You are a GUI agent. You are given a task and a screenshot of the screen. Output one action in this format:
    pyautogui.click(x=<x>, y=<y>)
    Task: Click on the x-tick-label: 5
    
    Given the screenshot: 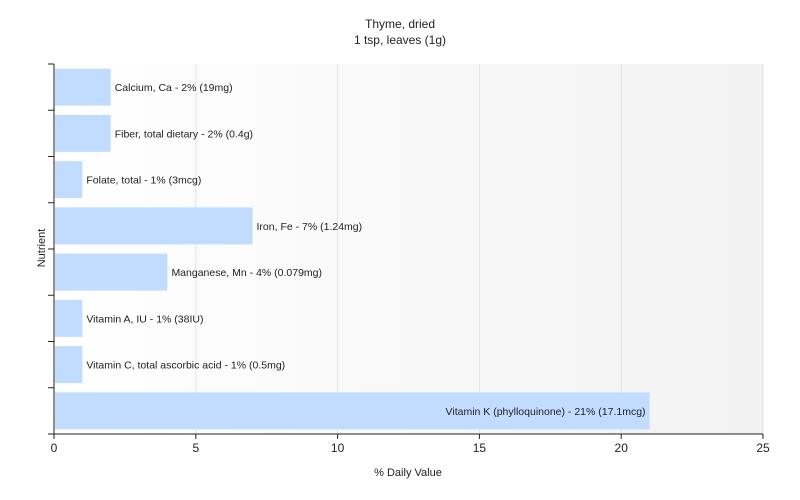 What is the action you would take?
    pyautogui.click(x=195, y=448)
    